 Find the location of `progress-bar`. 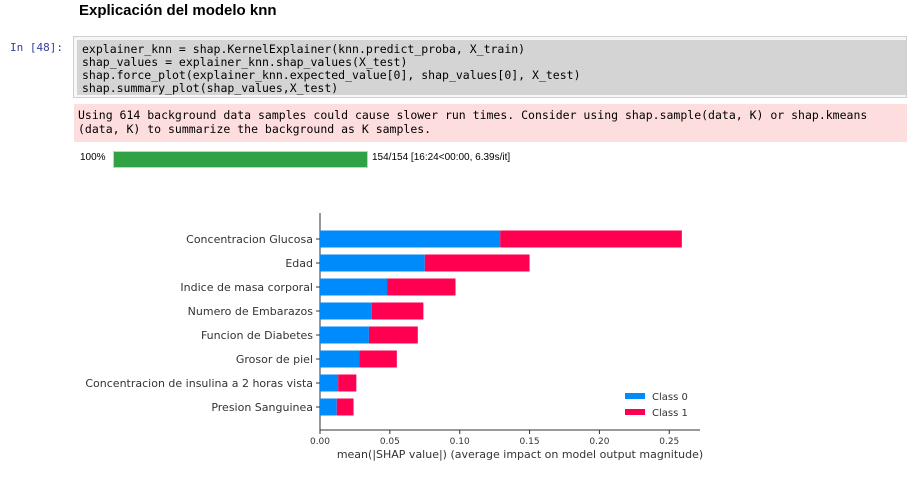

progress-bar is located at coordinates (240, 159).